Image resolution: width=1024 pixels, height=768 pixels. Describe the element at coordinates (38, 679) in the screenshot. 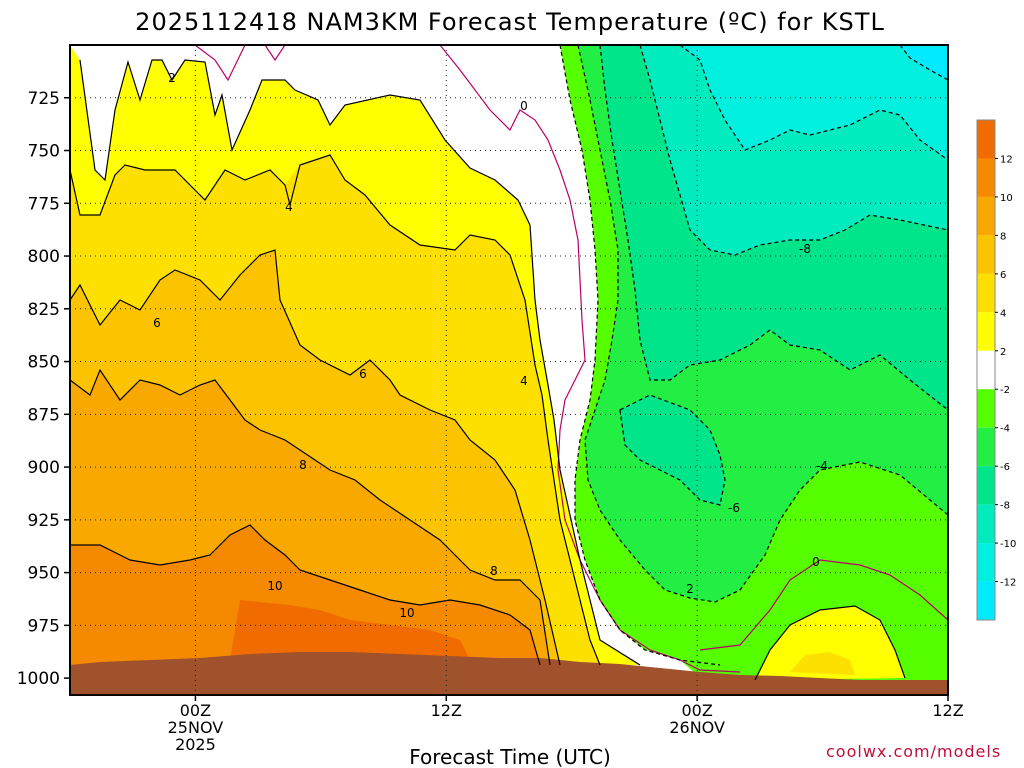

I see `y-tick-label: 1000` at that location.